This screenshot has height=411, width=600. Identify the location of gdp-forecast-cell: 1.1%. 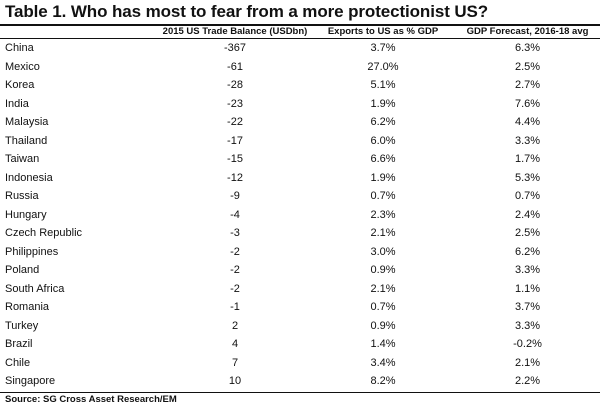
(527, 288).